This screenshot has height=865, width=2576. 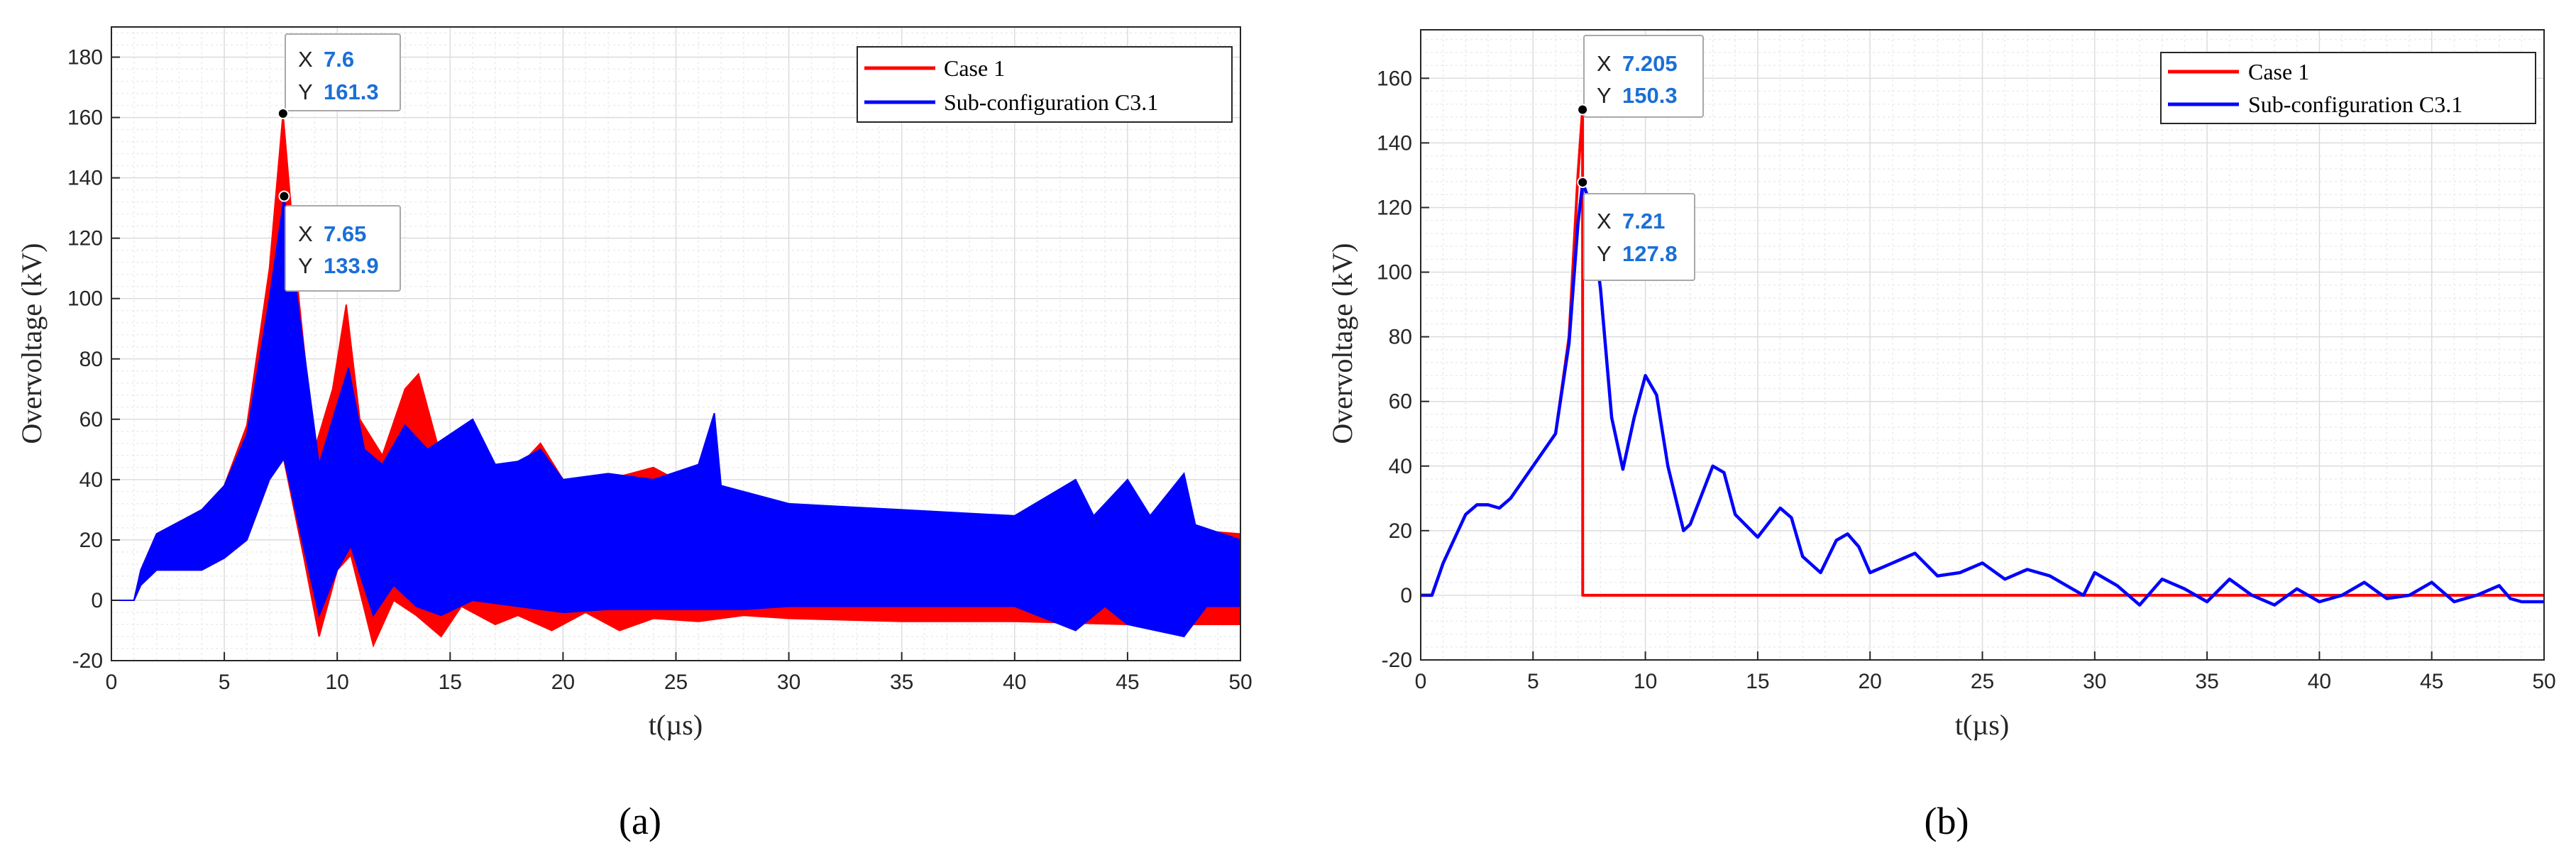 I want to click on datatip-y-value: 150.3, so click(x=1650, y=95).